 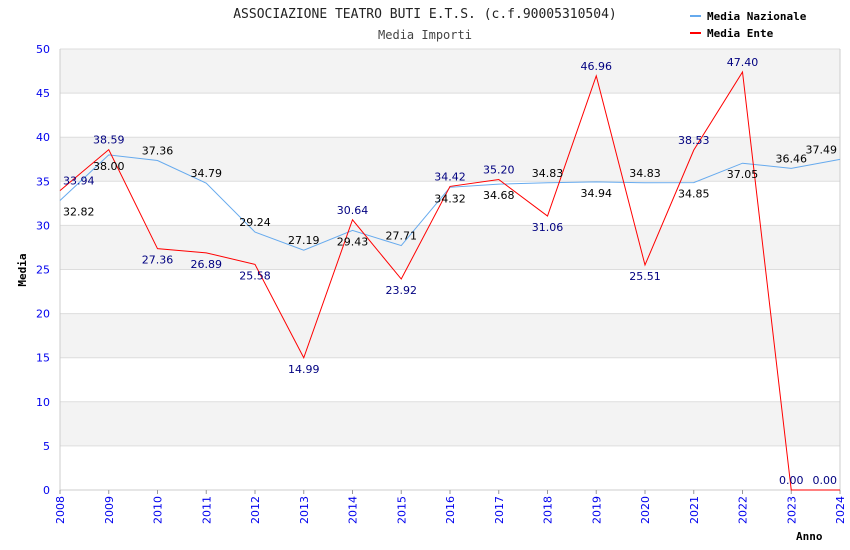 I want to click on x-tick-label: 2016, so click(x=450, y=510).